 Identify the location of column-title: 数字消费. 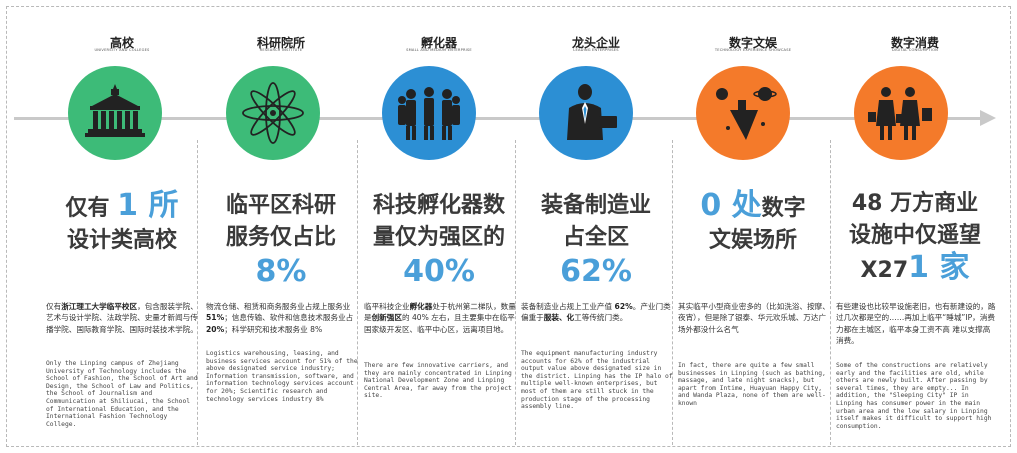
(914, 43).